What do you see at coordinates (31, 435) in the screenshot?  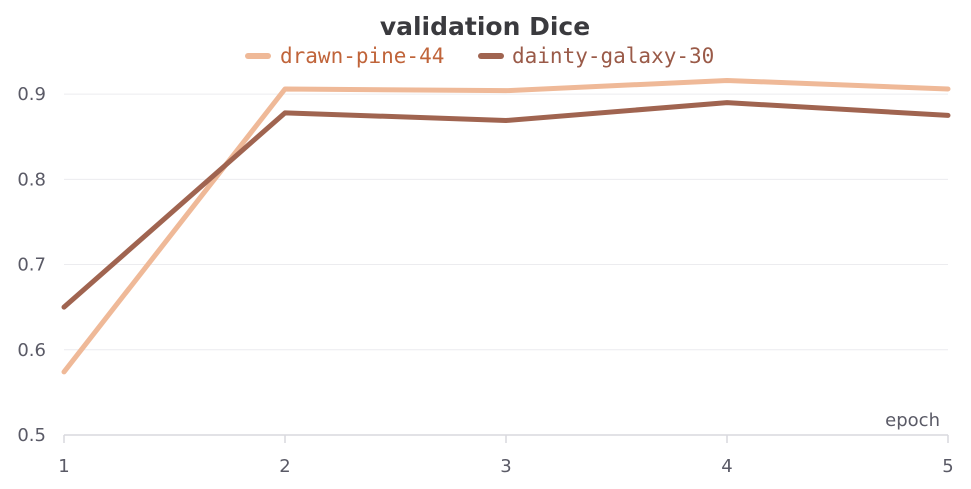 I see `y-tick-label: 0.5` at bounding box center [31, 435].